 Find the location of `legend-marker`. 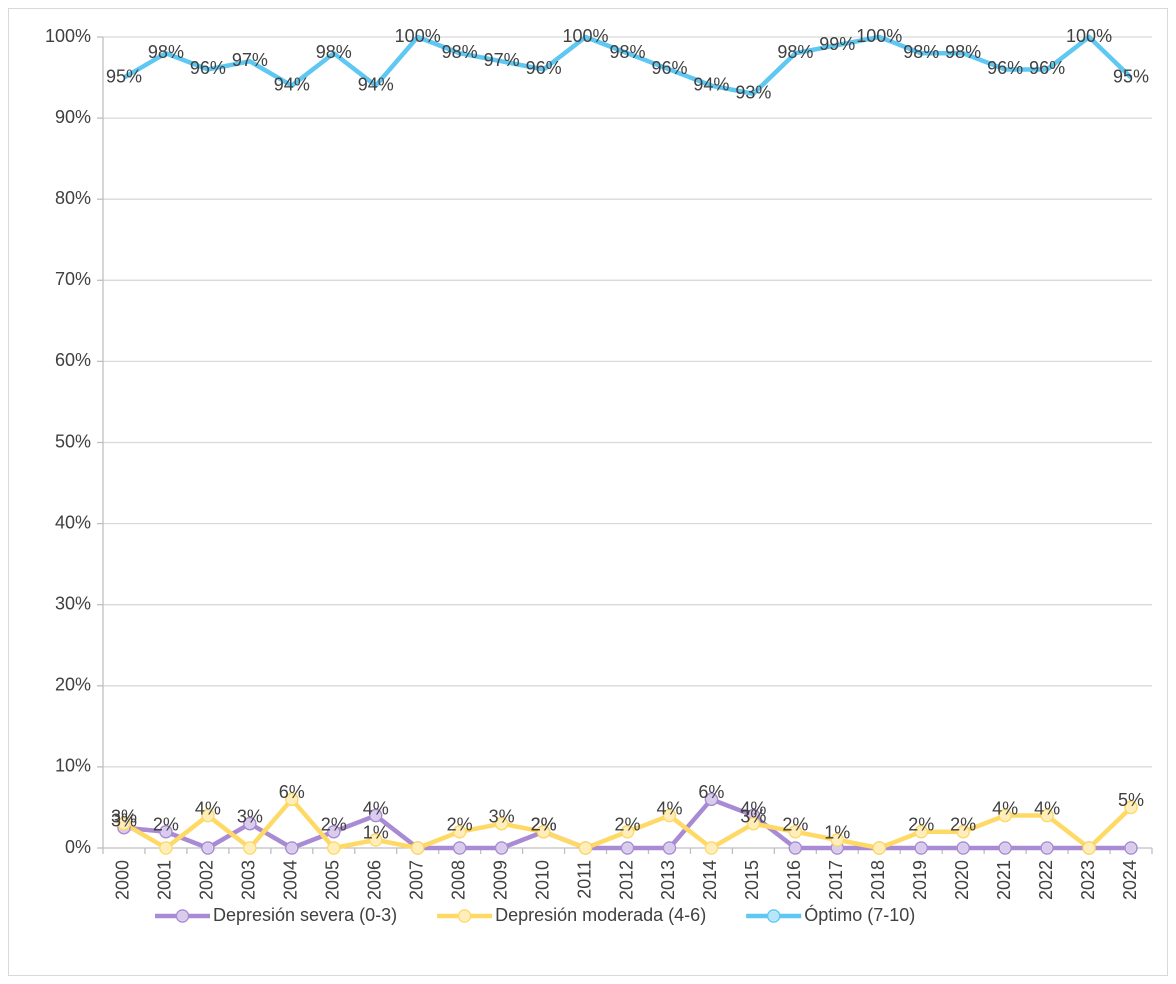

legend-marker is located at coordinates (182, 916).